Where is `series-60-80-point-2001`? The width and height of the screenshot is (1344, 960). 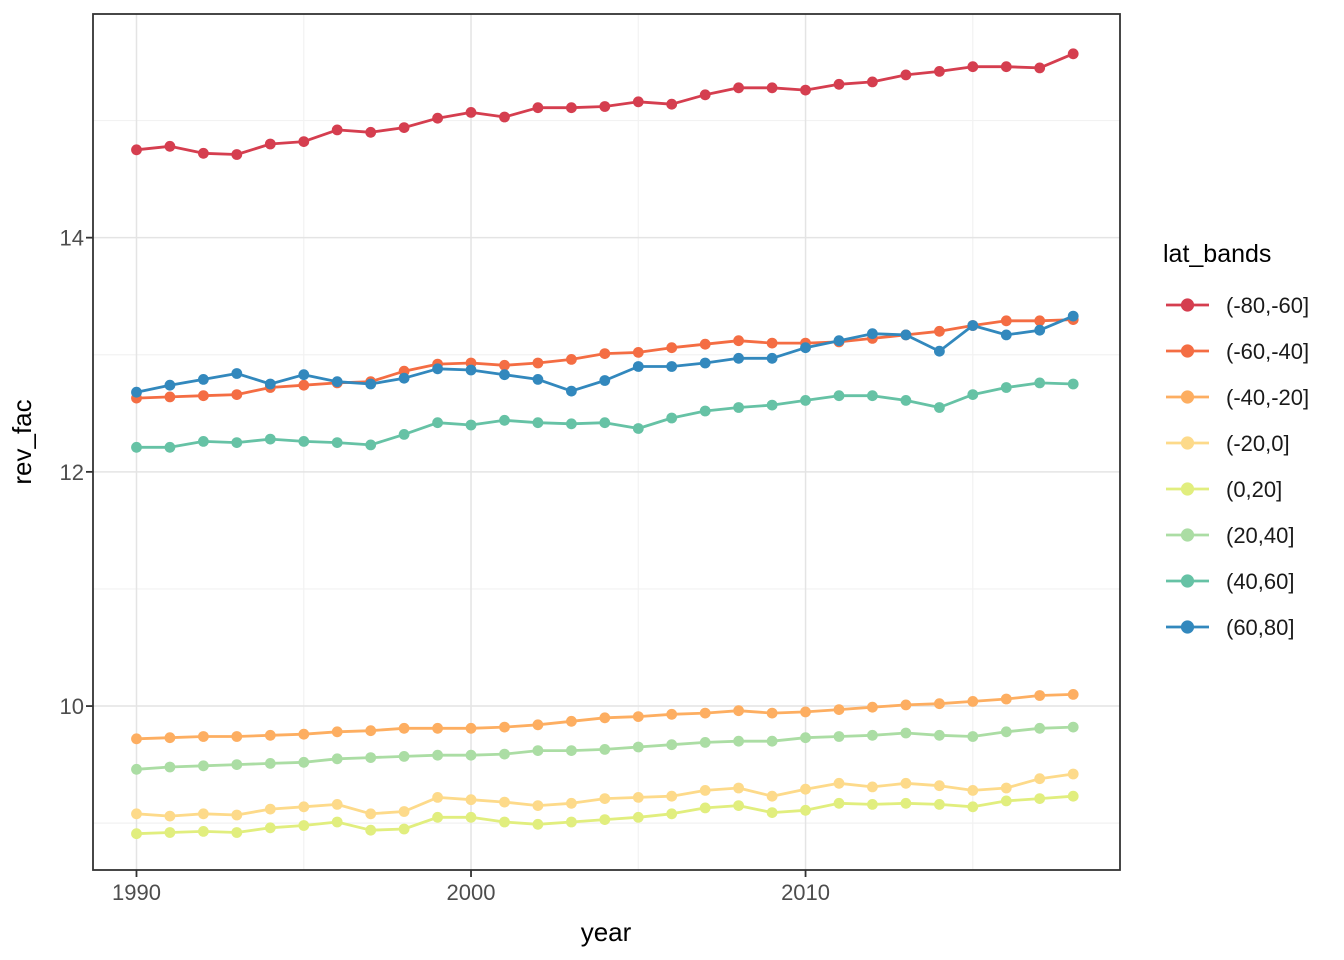
series-60-80-point-2001 is located at coordinates (504, 375).